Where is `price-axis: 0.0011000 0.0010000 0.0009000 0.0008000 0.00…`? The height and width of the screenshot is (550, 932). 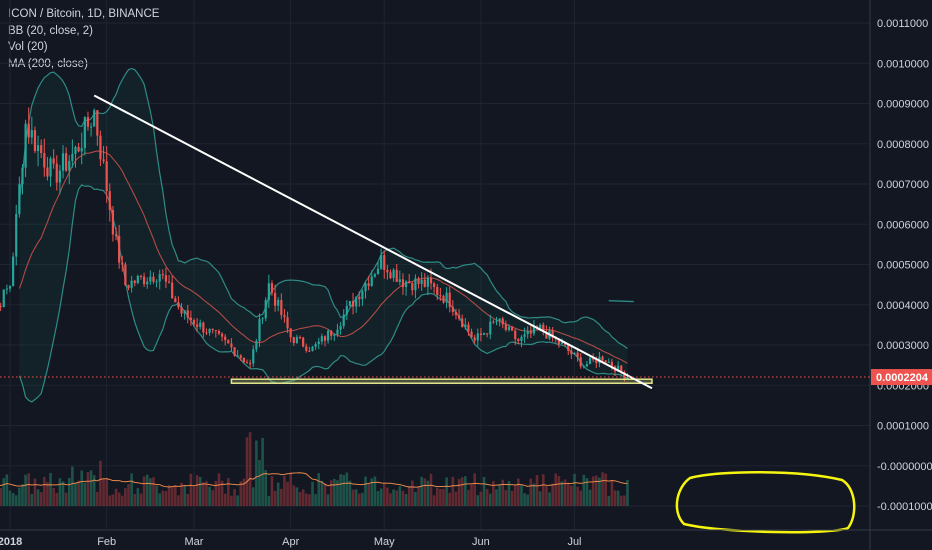 price-axis: 0.0011000 0.0010000 0.0009000 0.0008000 0.00… is located at coordinates (900, 275).